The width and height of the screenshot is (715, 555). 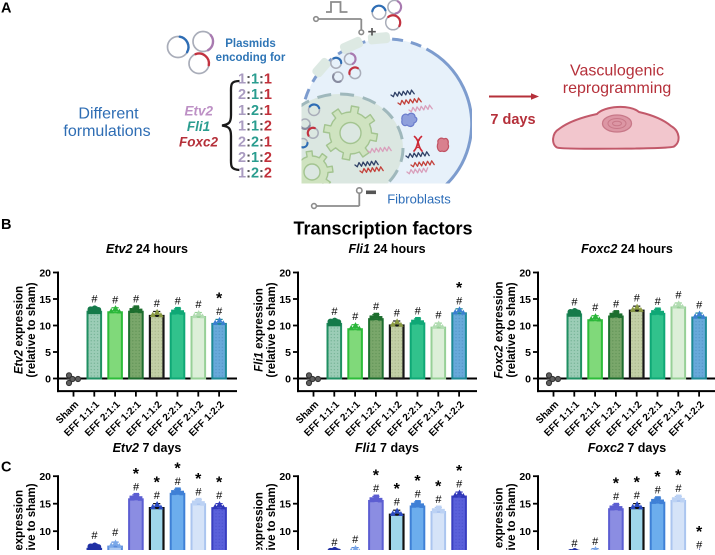 What do you see at coordinates (250, 44) in the screenshot?
I see `svg-text: Plasmids` at bounding box center [250, 44].